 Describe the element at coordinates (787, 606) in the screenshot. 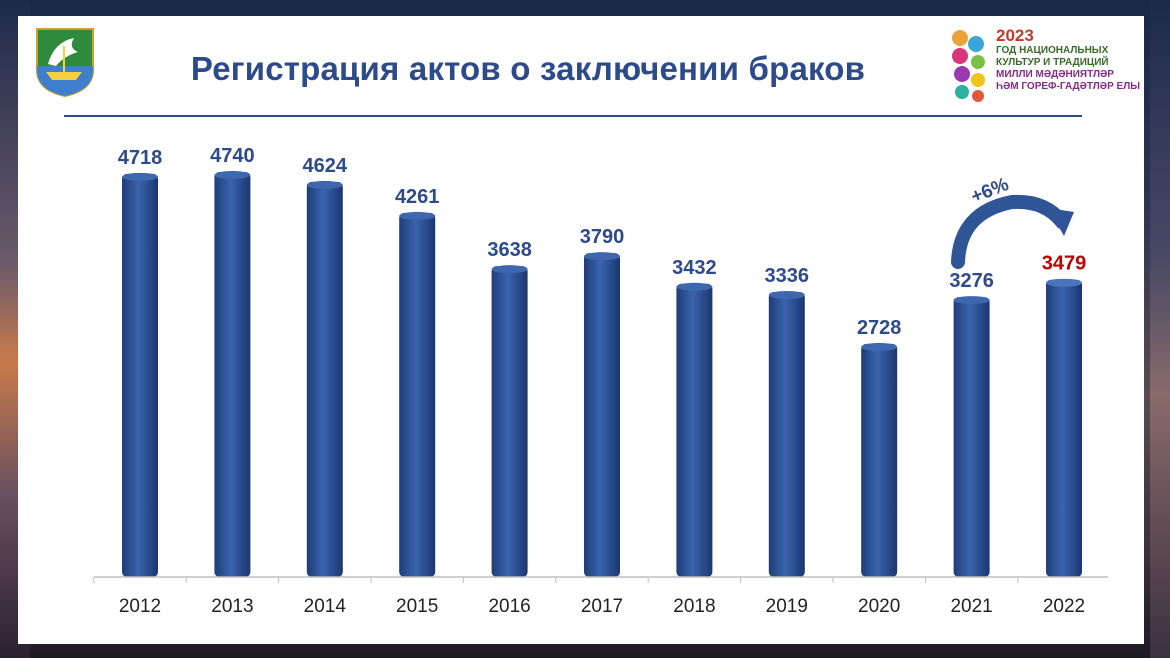

I see `x-tick-label-2019: 2019` at that location.